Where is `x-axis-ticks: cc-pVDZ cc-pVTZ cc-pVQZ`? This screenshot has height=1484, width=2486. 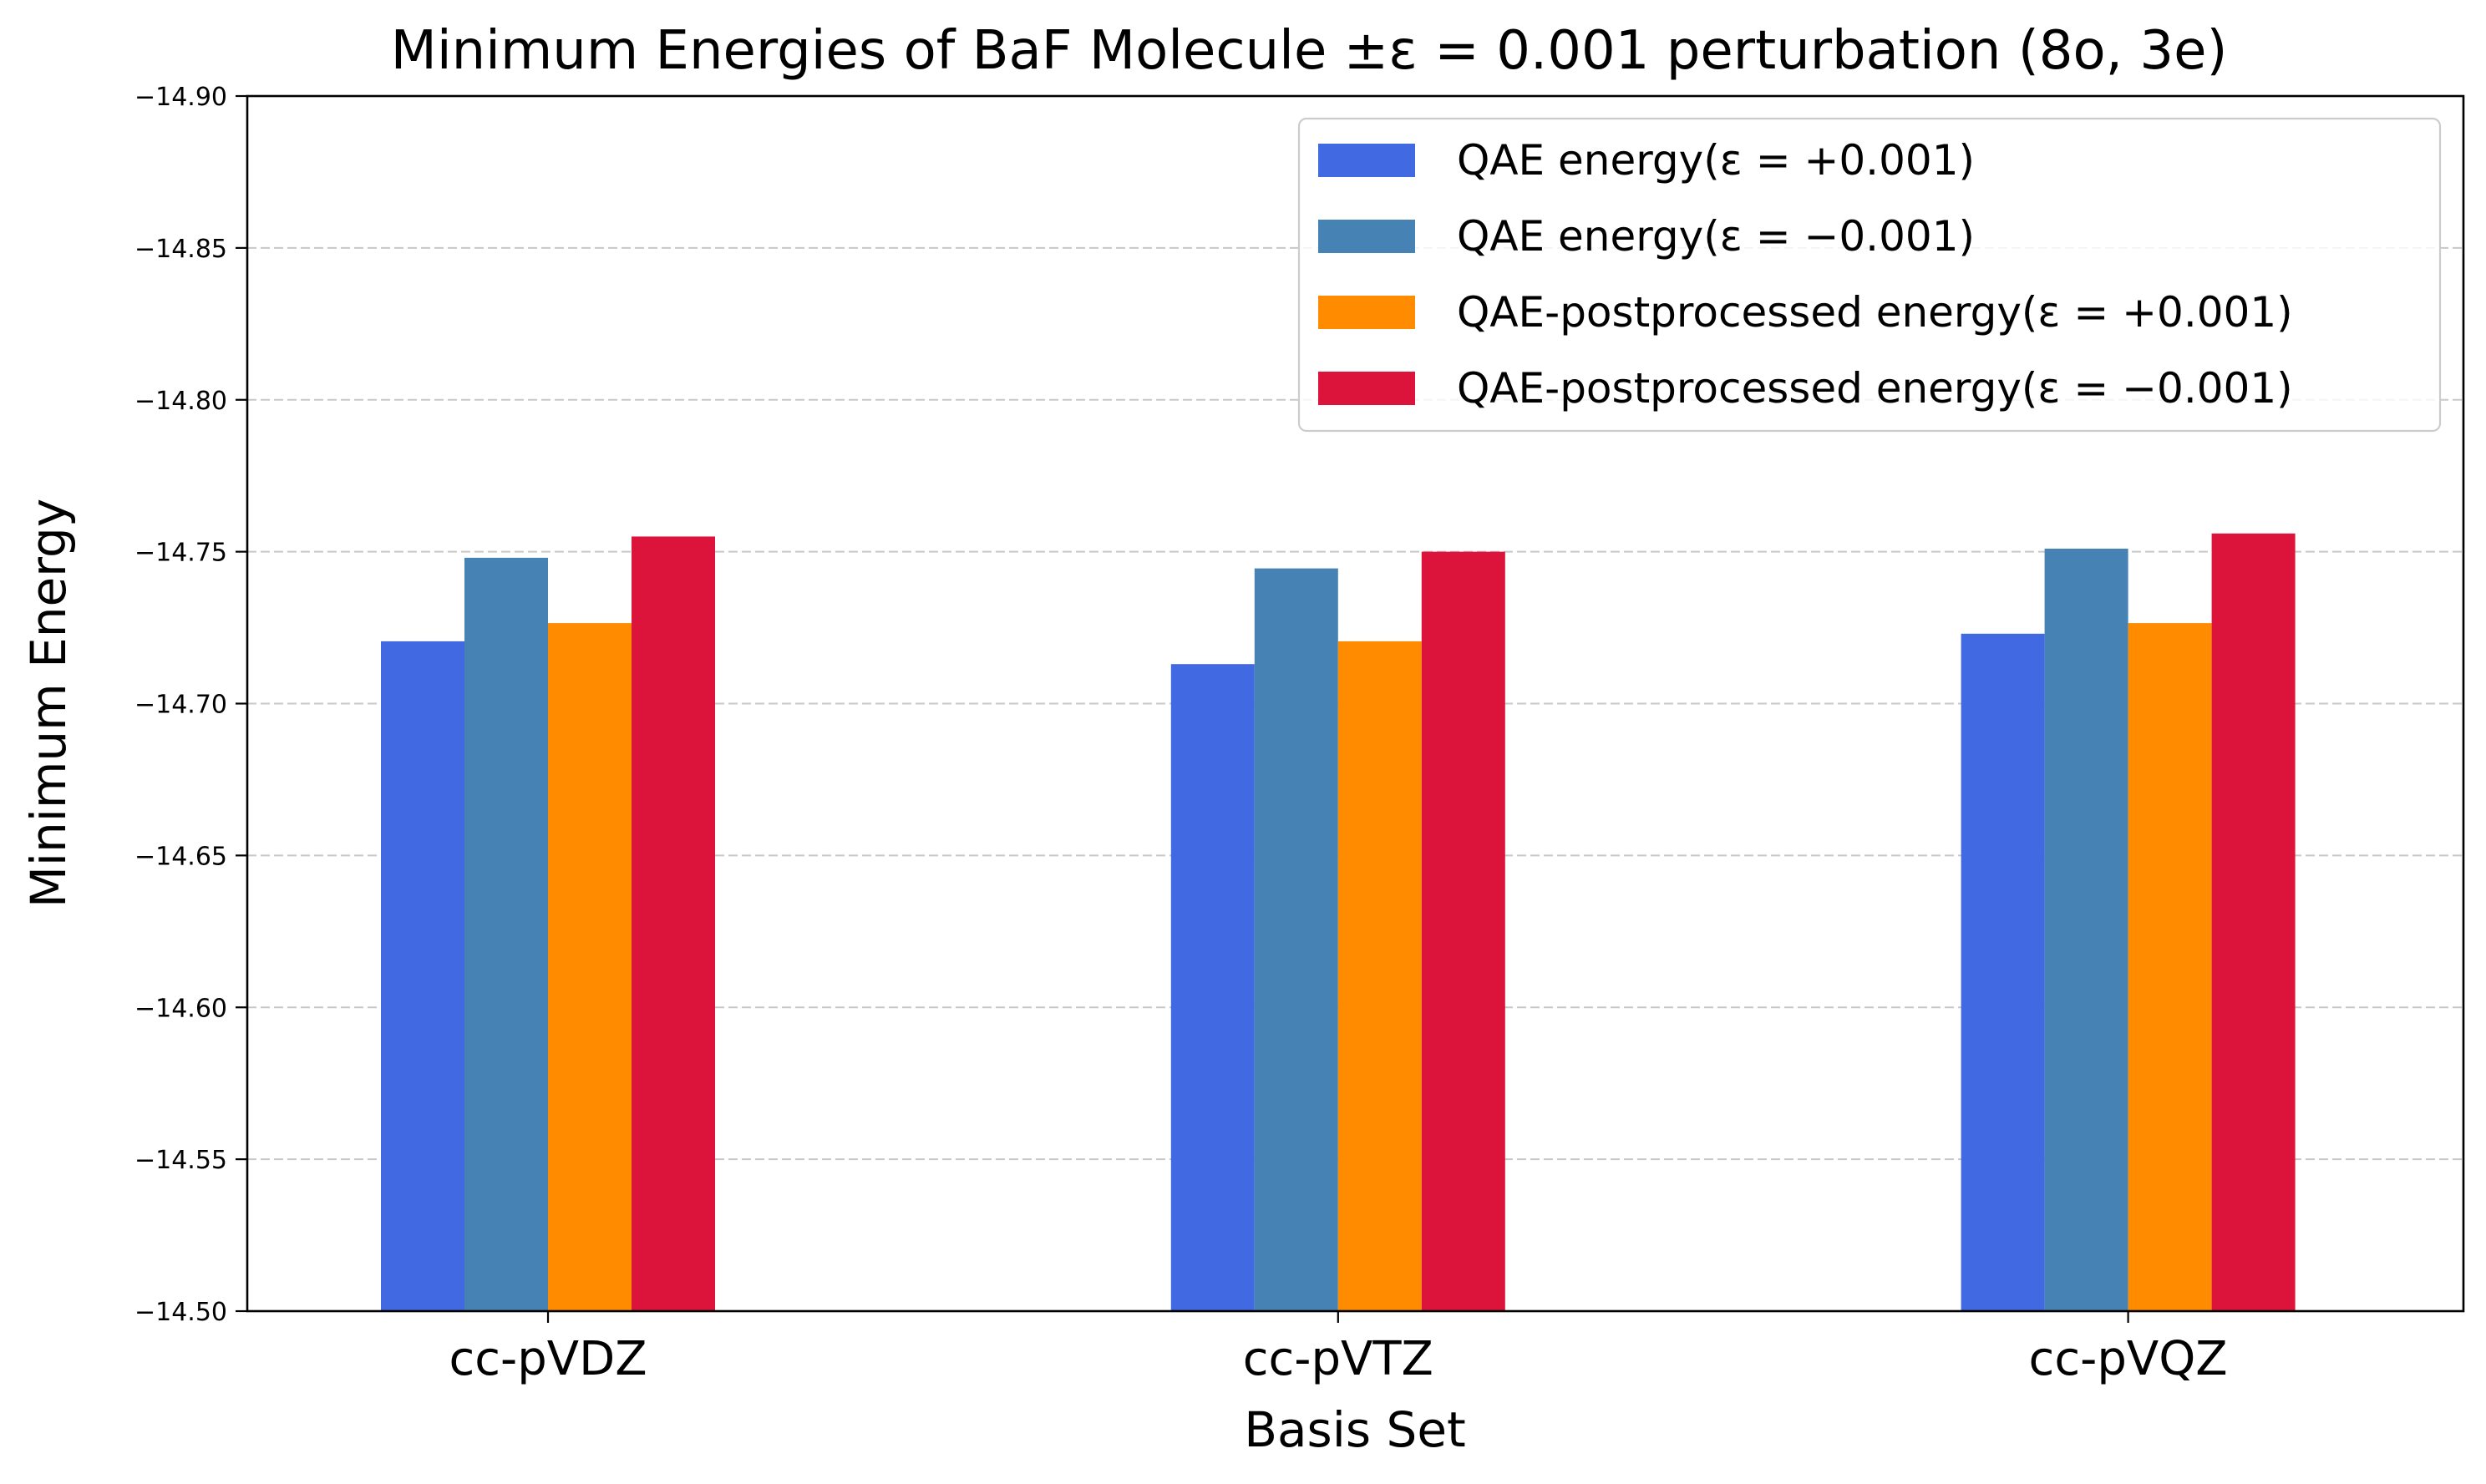
x-axis-ticks: cc-pVDZ cc-pVTZ cc-pVQZ is located at coordinates (1338, 1348).